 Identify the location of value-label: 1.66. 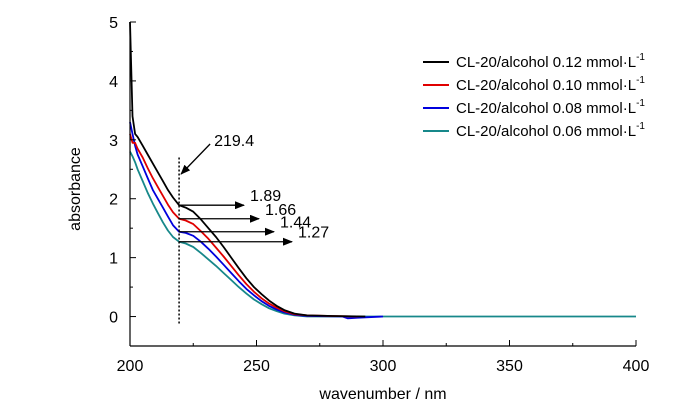
(280, 210).